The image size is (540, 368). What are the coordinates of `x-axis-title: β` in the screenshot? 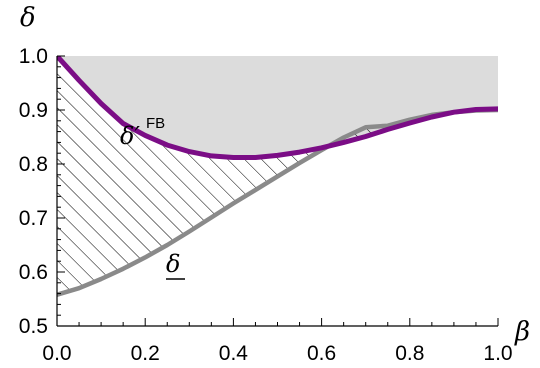 It's located at (522, 332).